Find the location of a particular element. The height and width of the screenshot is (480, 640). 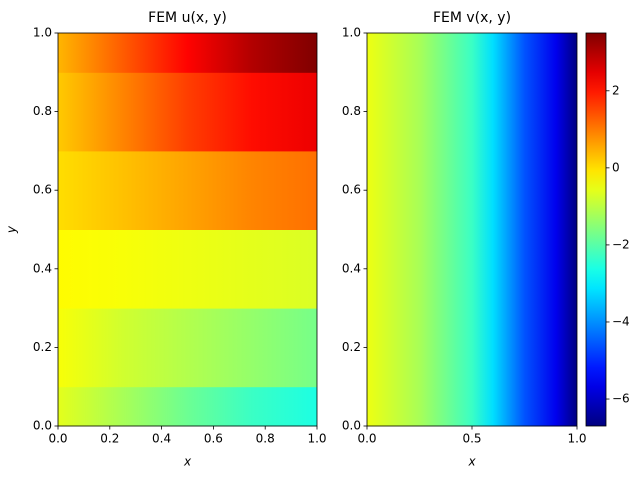

x-tick-label: 0.6 is located at coordinates (213, 439).